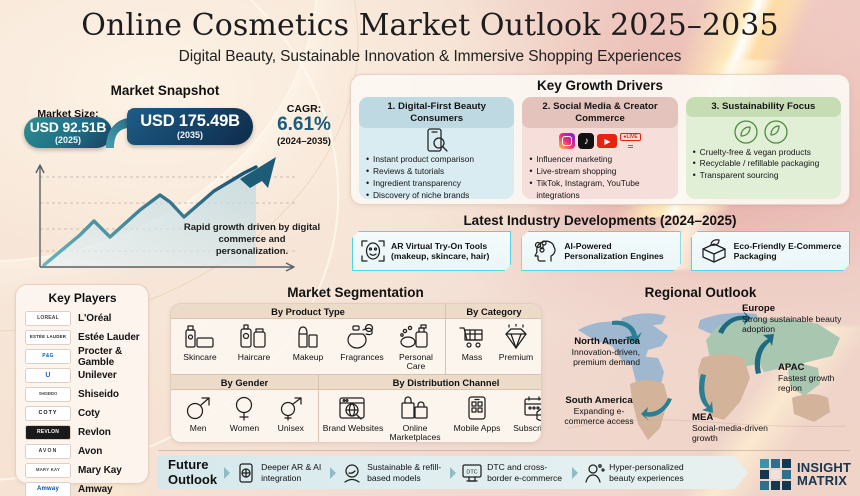  Describe the element at coordinates (198, 413) in the screenshot. I see `segment-item: Men` at that location.